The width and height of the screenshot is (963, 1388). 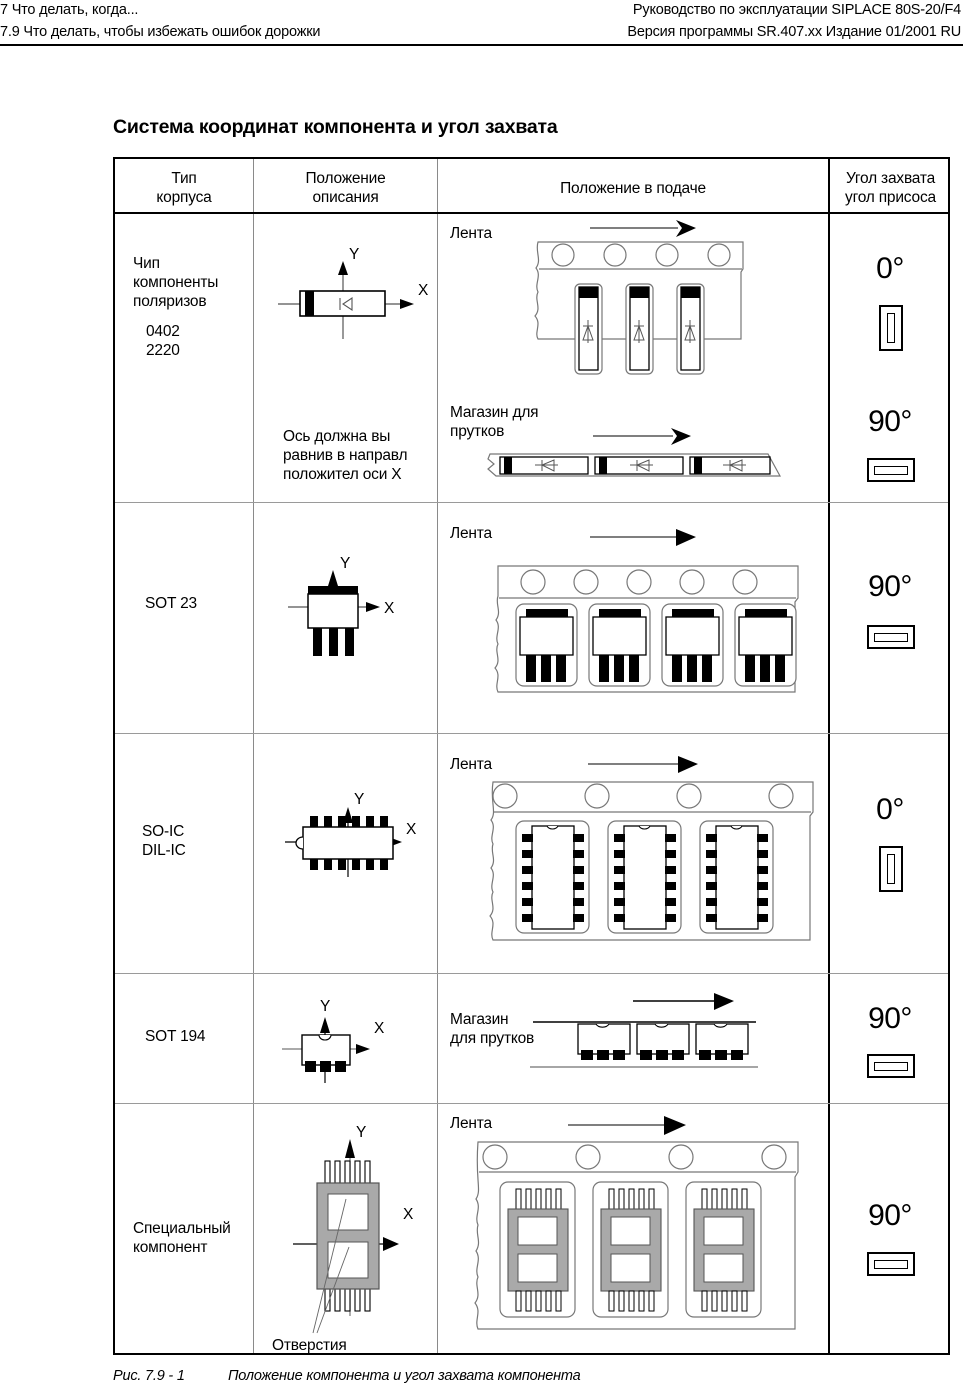 What do you see at coordinates (633, 1229) in the screenshot?
I see `row5-tape-diagram` at bounding box center [633, 1229].